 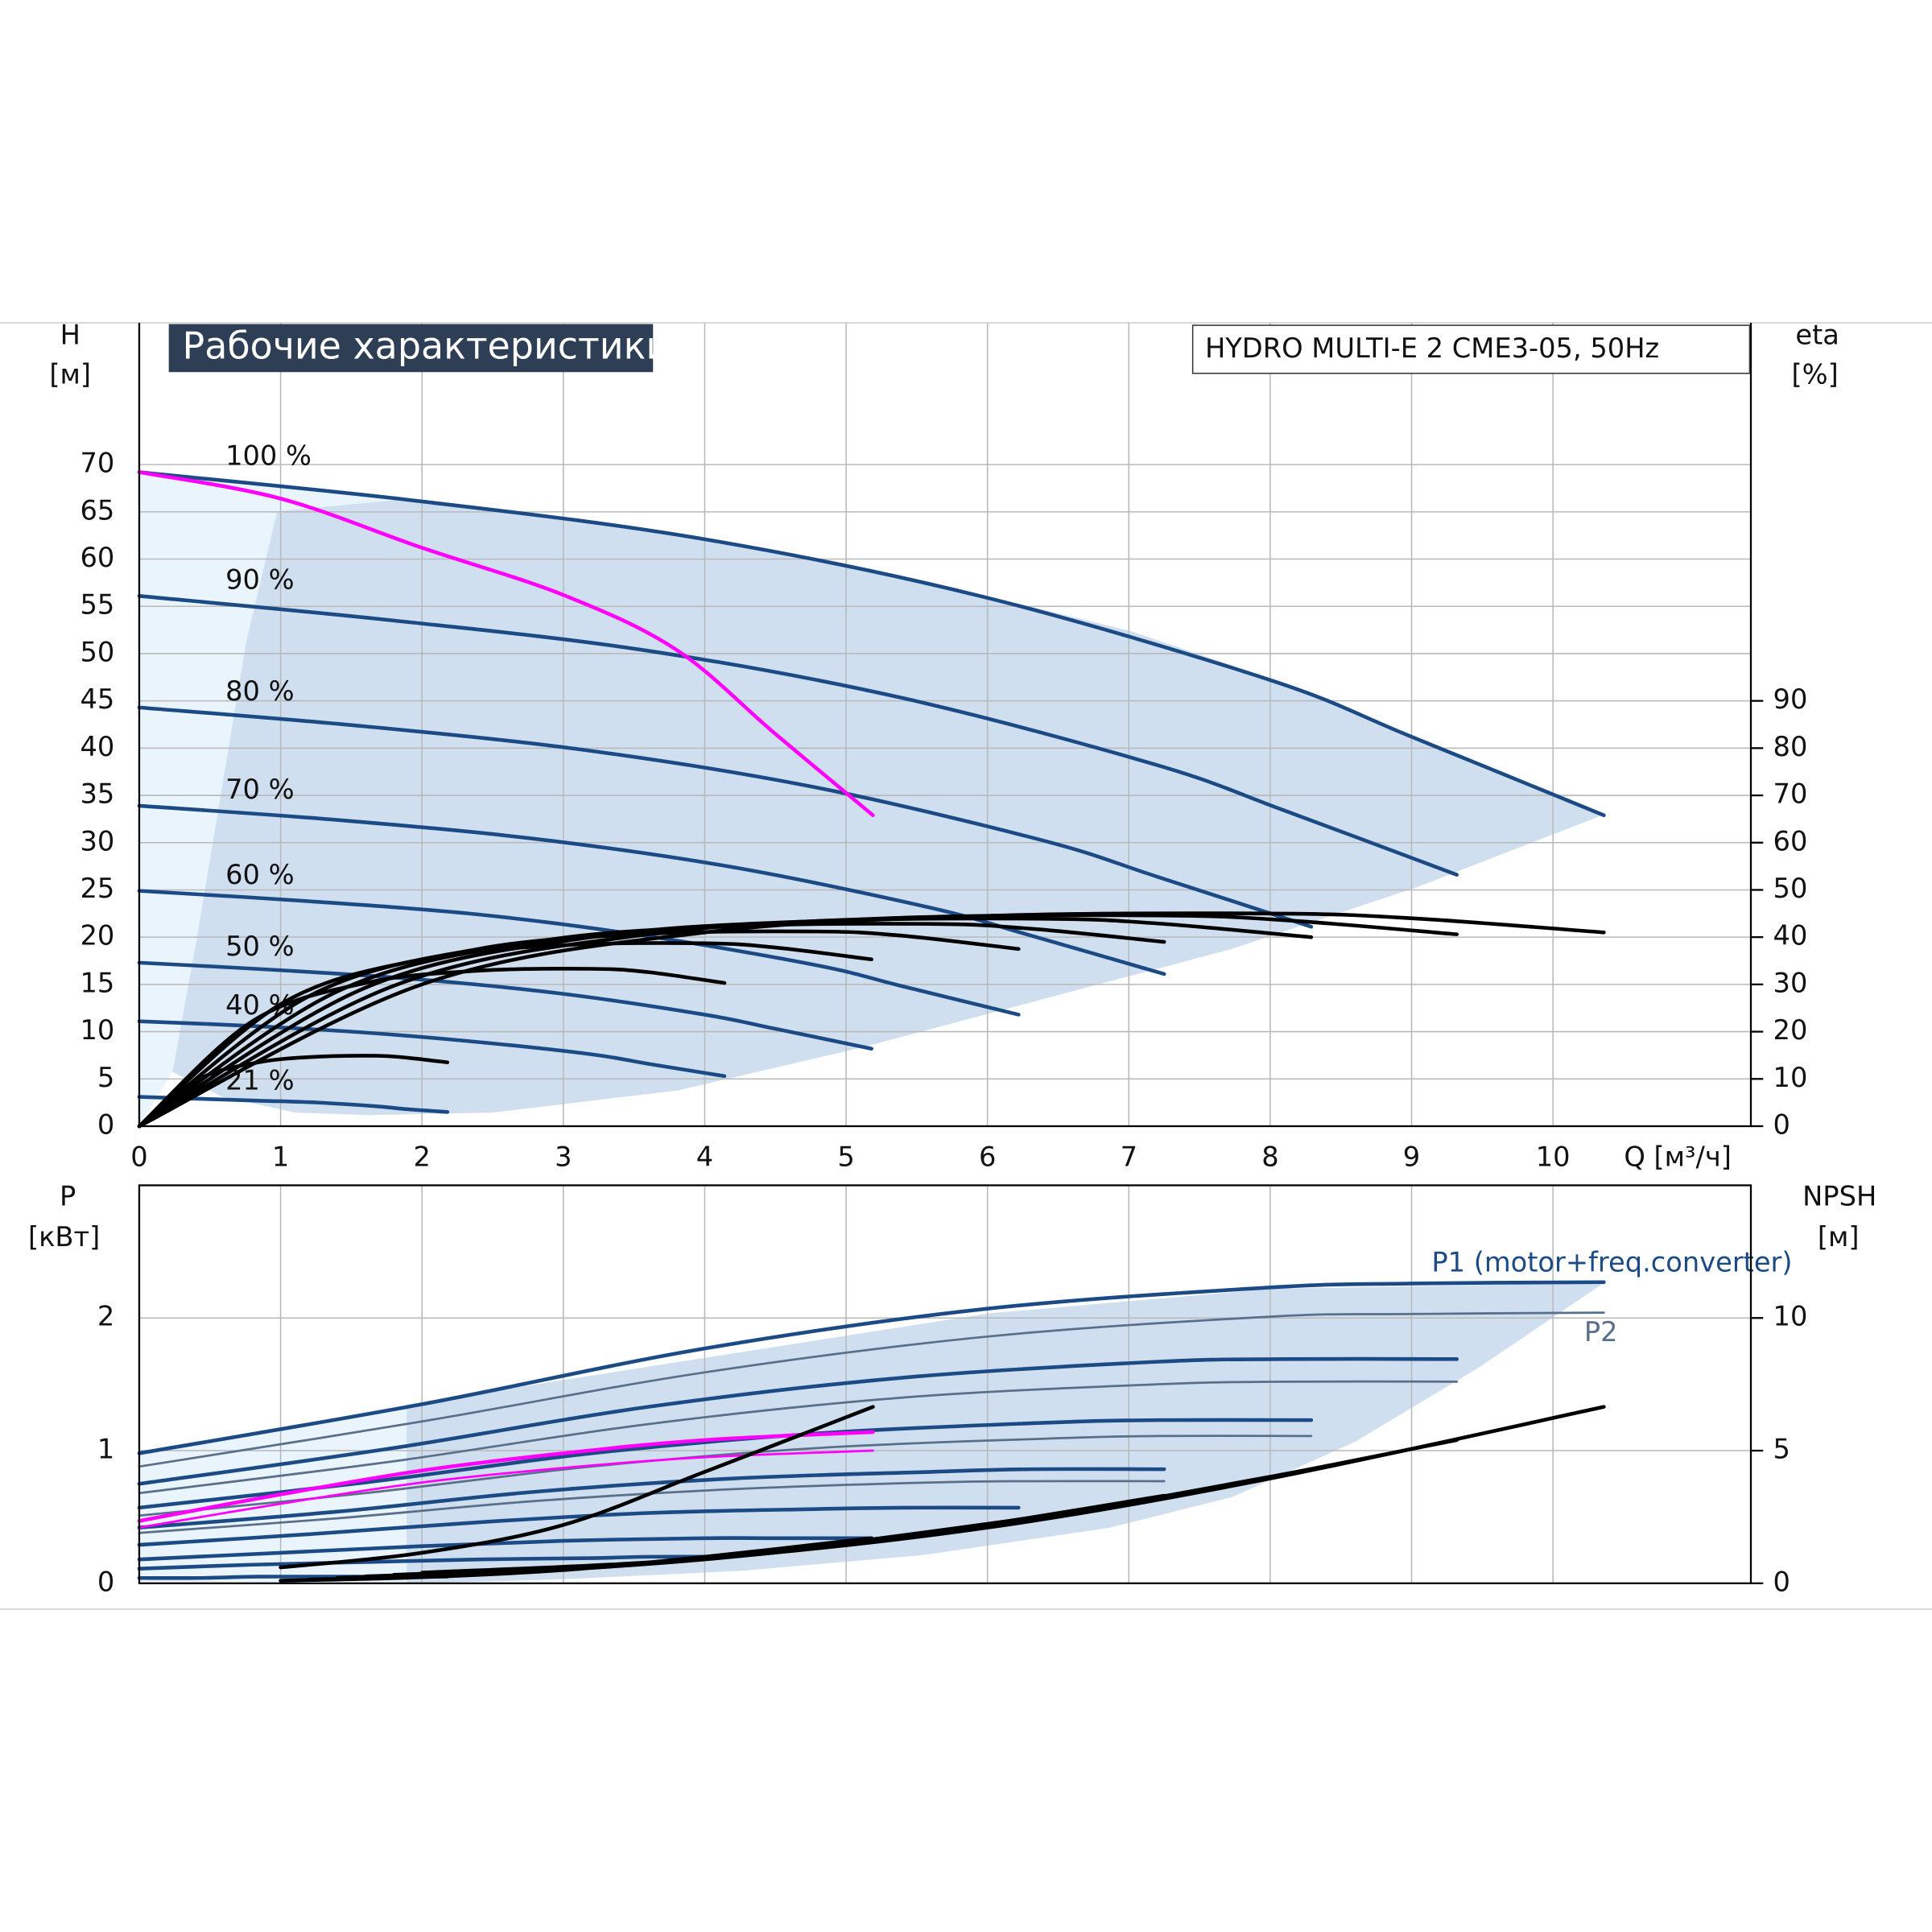 I want to click on y-tick-label: 50, so click(x=97, y=651).